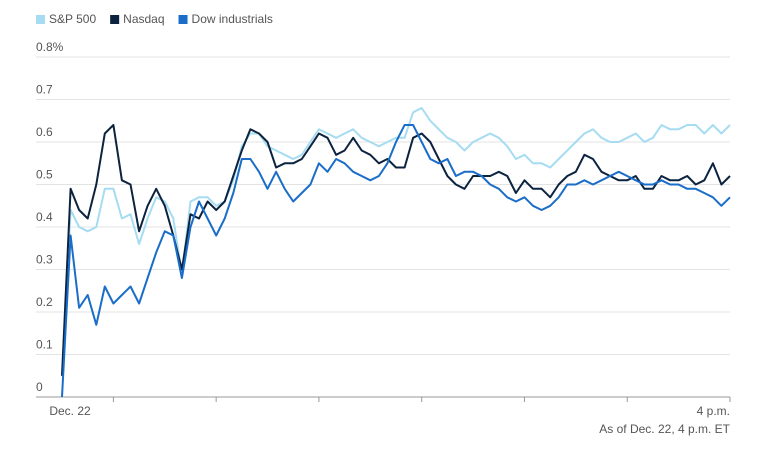 This screenshot has width=771, height=459. What do you see at coordinates (44, 345) in the screenshot?
I see `y-tick-label: 0.1` at bounding box center [44, 345].